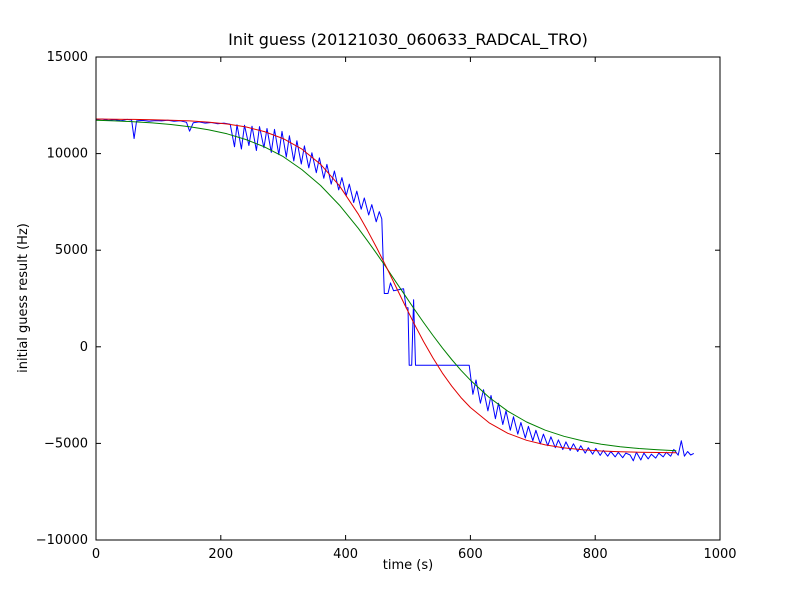 This screenshot has width=800, height=600. Describe the element at coordinates (67, 154) in the screenshot. I see `y-tick-label: 10000` at that location.